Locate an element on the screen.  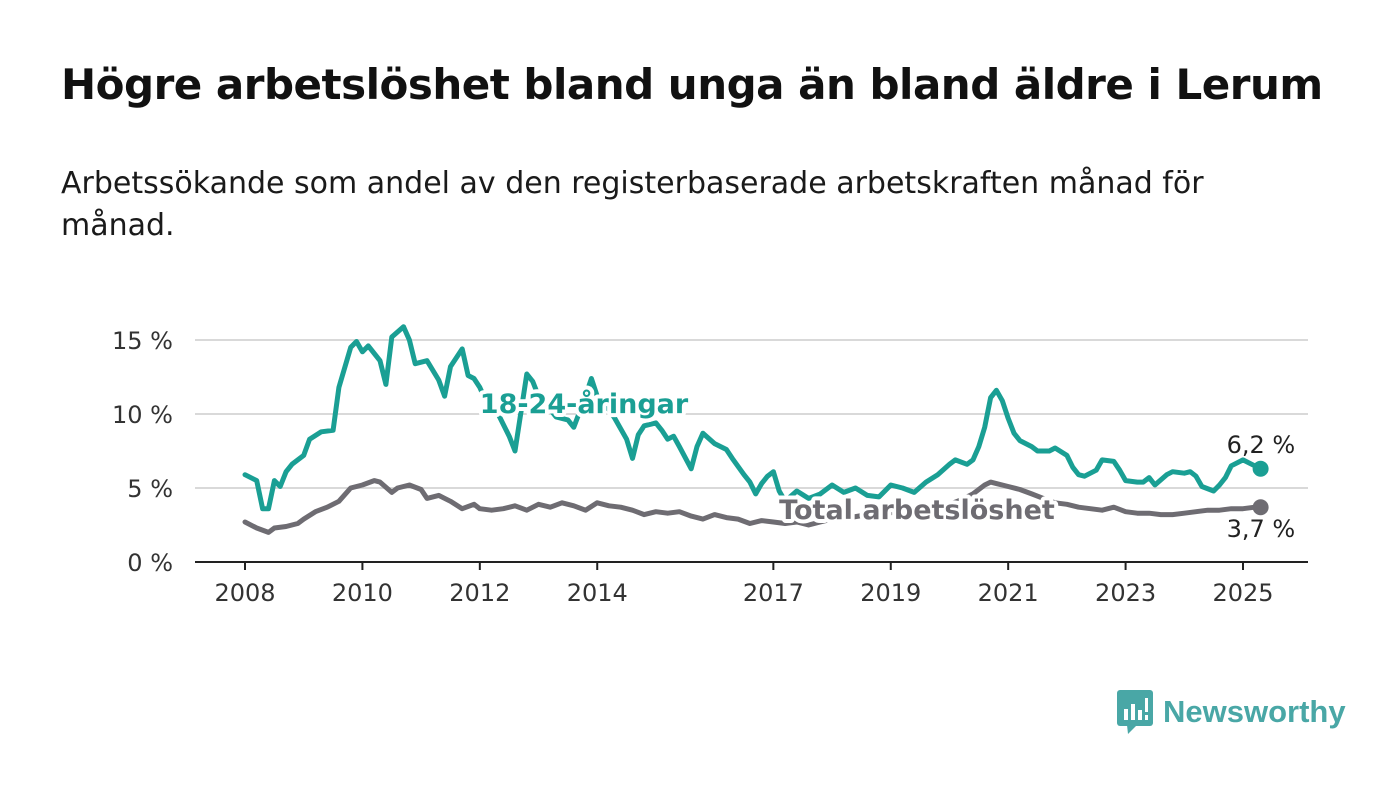
x-tick-label: 2014 is located at coordinates (597, 593).